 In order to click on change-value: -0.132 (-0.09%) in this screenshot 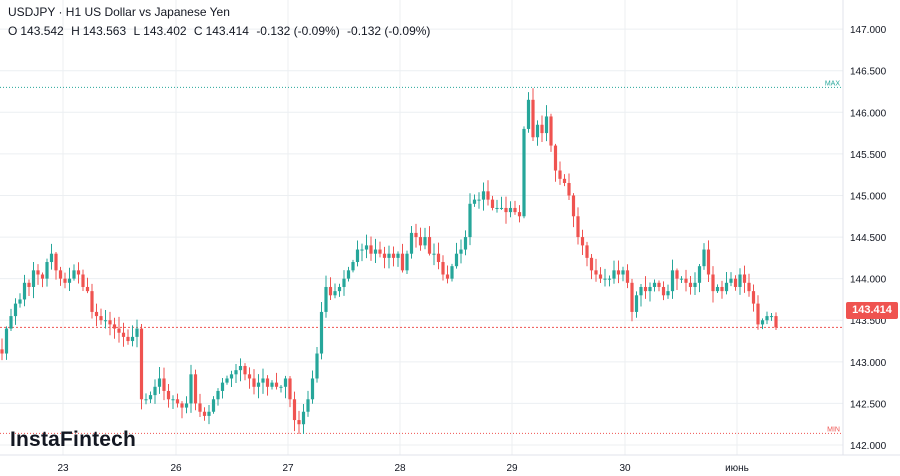, I will do `click(298, 31)`.